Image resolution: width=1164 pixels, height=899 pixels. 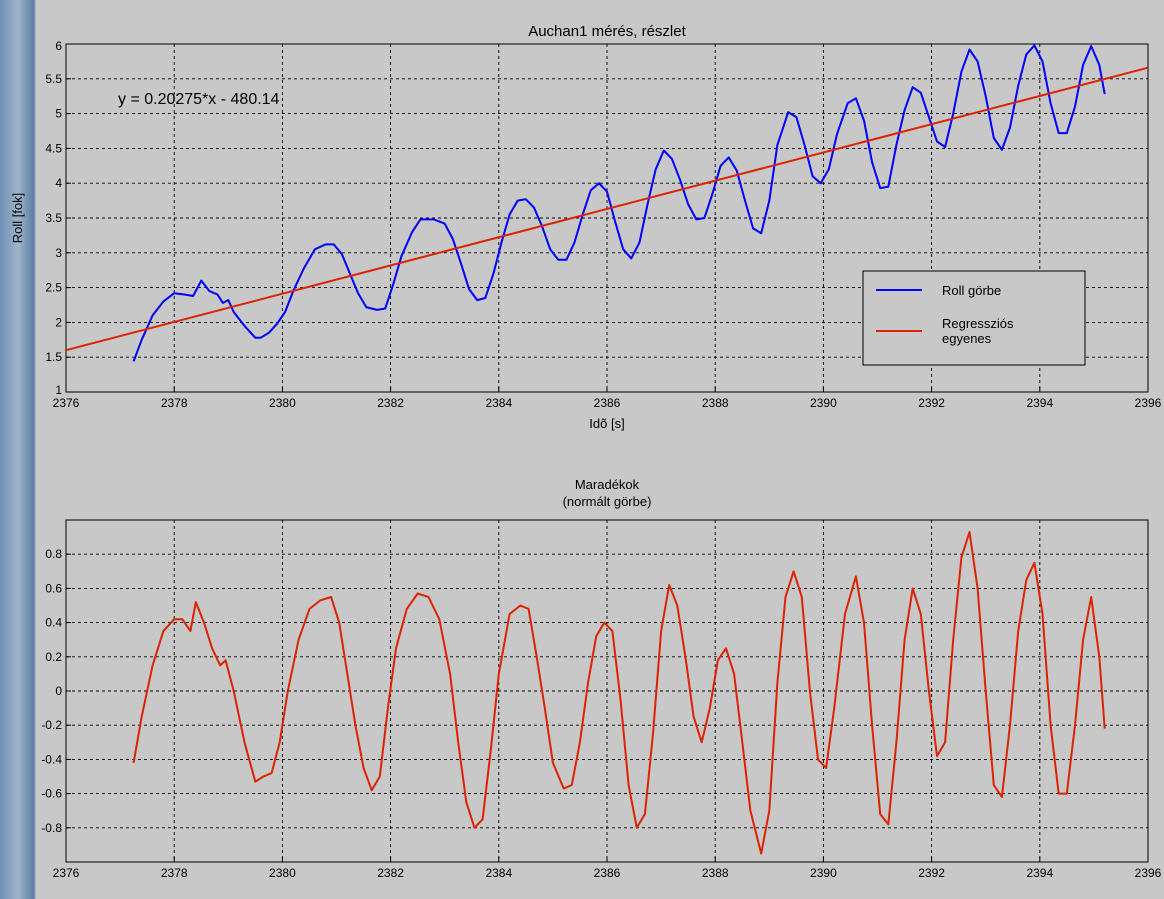 What do you see at coordinates (17, 218) in the screenshot?
I see `top-y-axis-label: Roll [fok]` at bounding box center [17, 218].